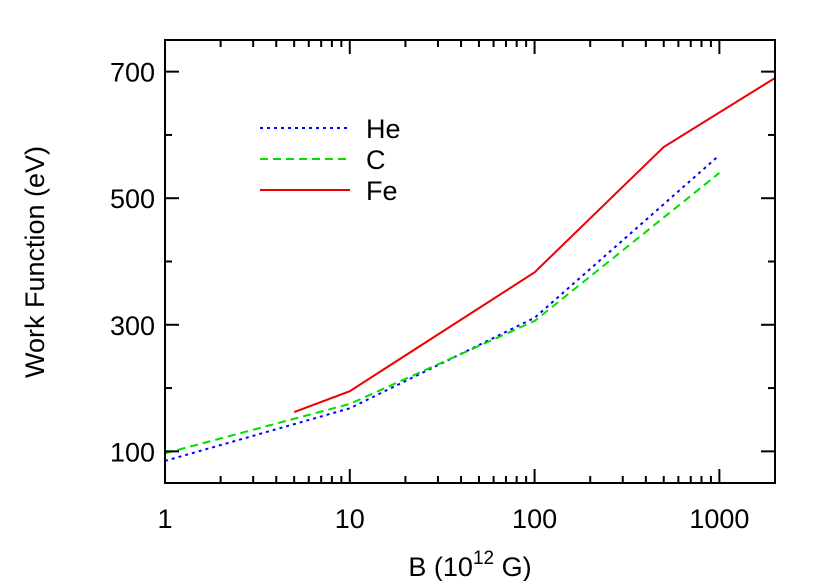  Describe the element at coordinates (383, 129) in the screenshot. I see `legend-label-he: He` at that location.